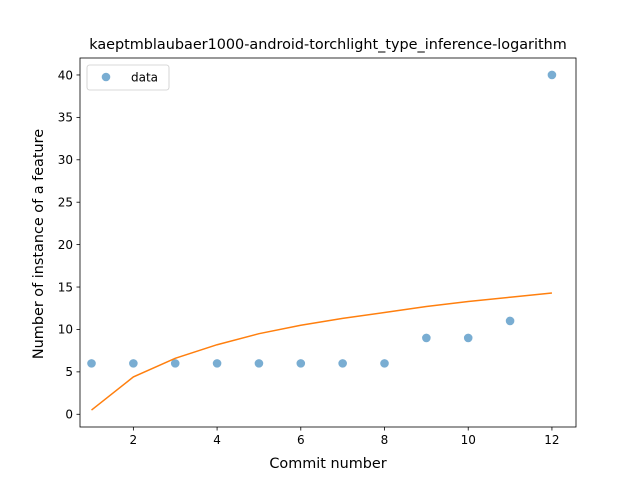 The height and width of the screenshot is (480, 640). I want to click on y-tick-label: 20, so click(65, 245).